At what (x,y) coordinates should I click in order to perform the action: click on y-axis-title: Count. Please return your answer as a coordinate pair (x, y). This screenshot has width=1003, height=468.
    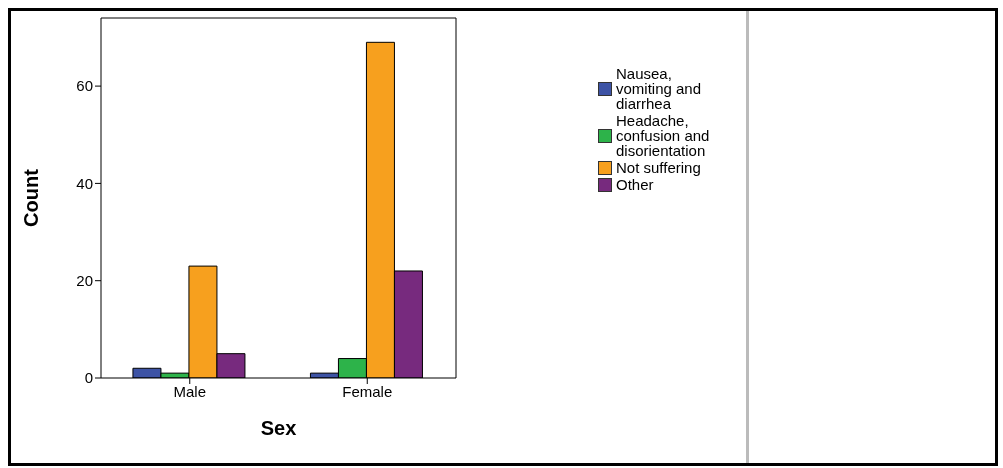
    Looking at the image, I should click on (31, 197).